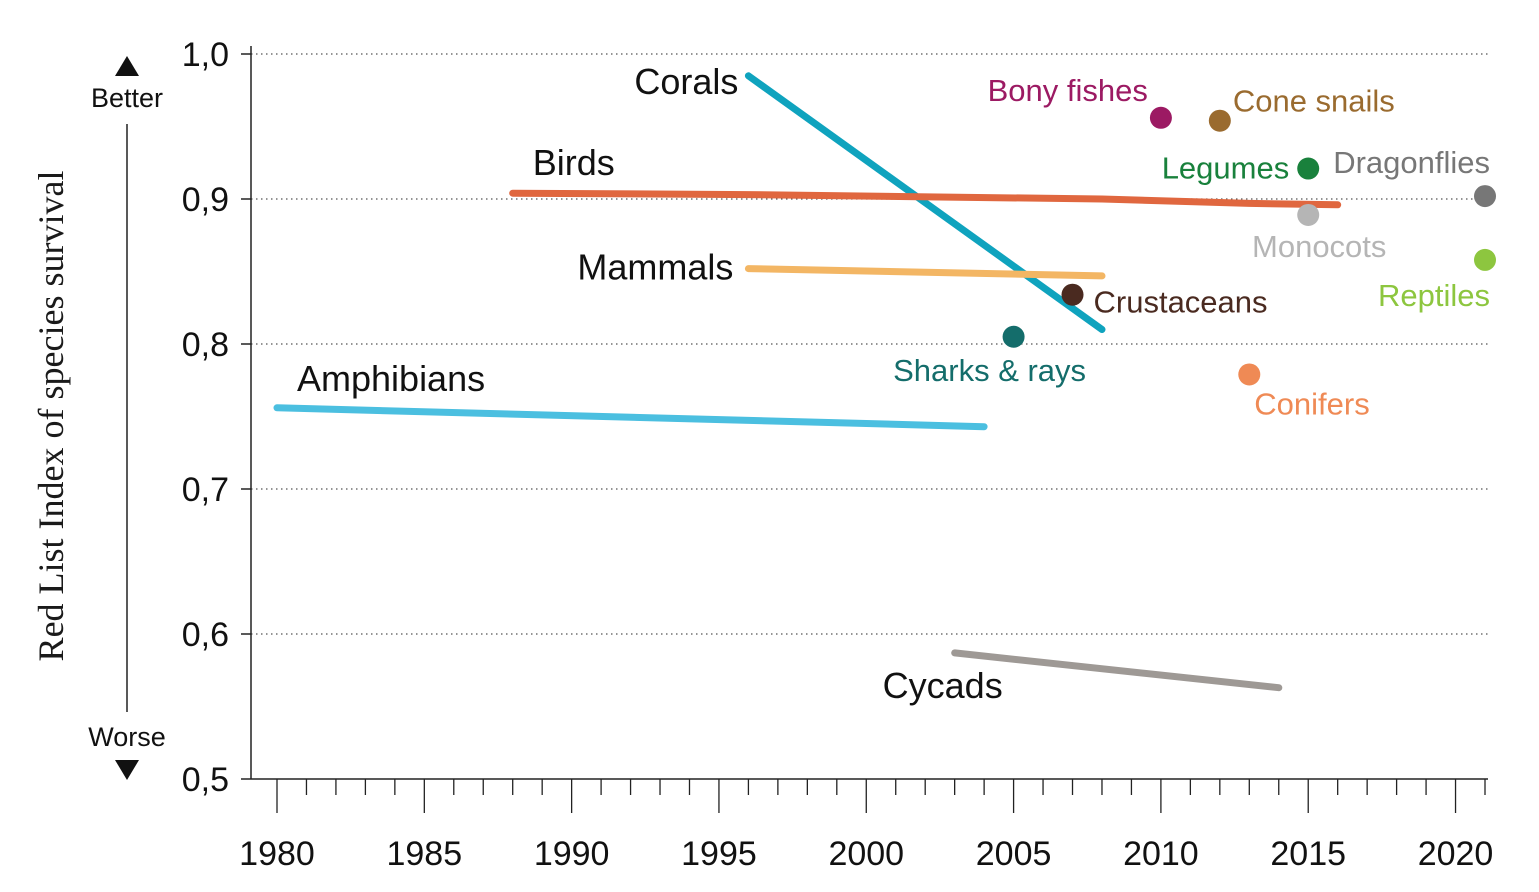 The height and width of the screenshot is (892, 1539). What do you see at coordinates (655, 267) in the screenshot?
I see `series-label-mammals: Mammals` at bounding box center [655, 267].